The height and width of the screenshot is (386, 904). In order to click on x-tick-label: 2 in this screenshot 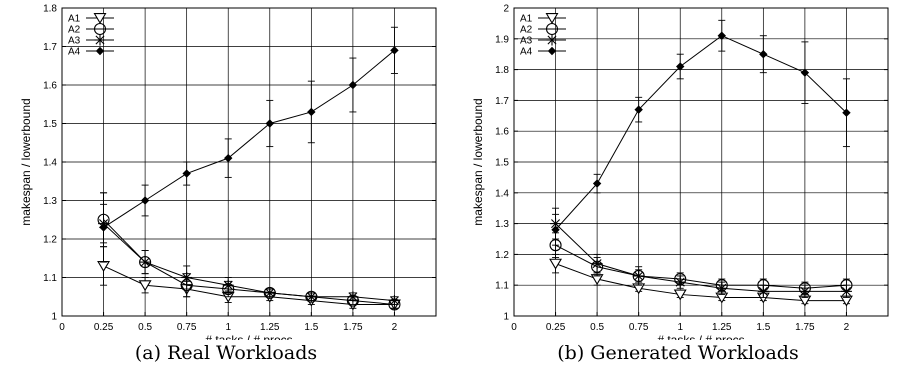, I will do `click(395, 327)`.